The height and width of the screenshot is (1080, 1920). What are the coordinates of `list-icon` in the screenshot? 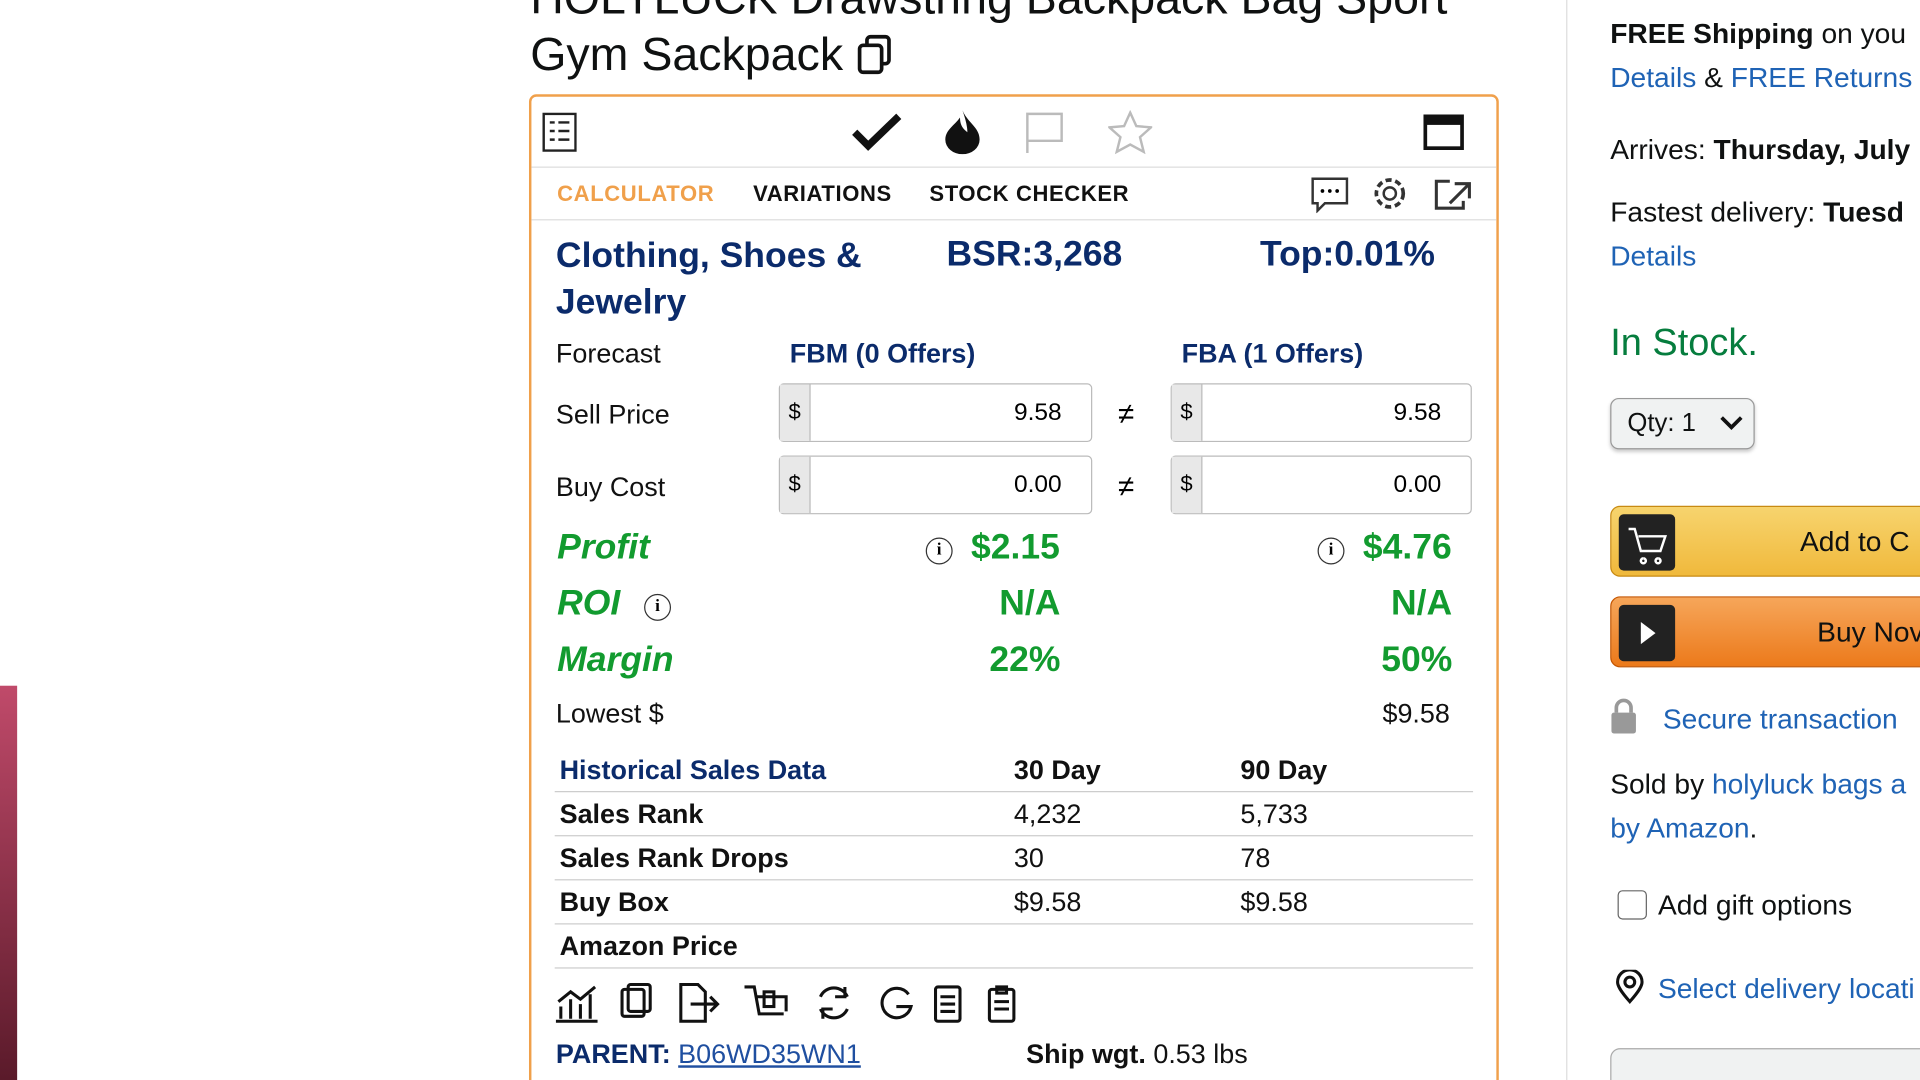 It's located at (559, 132).